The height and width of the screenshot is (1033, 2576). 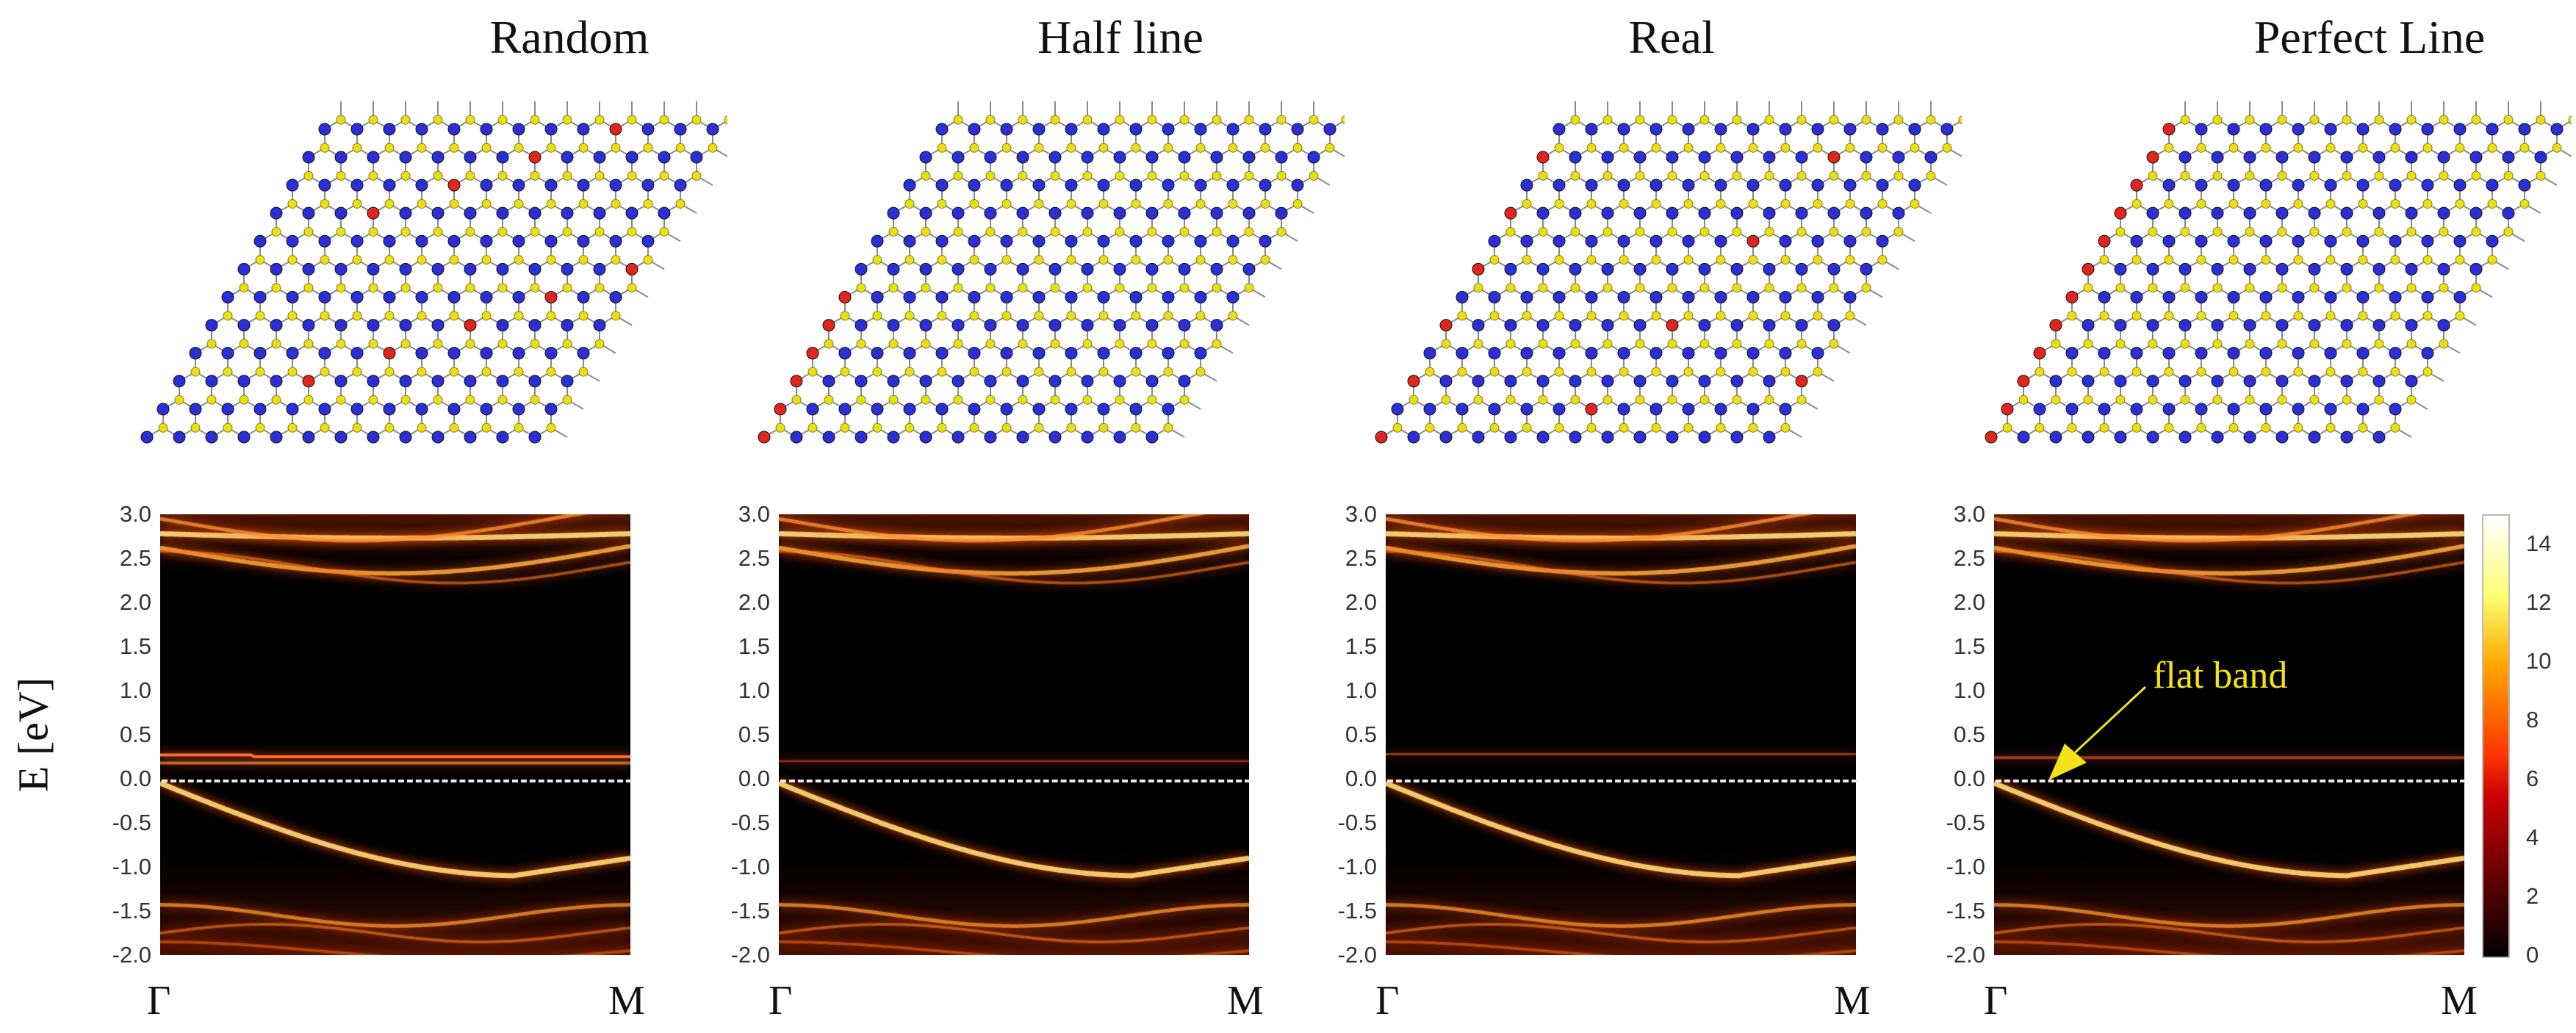 What do you see at coordinates (135, 690) in the screenshot?
I see `y-tick-label: 1.0` at bounding box center [135, 690].